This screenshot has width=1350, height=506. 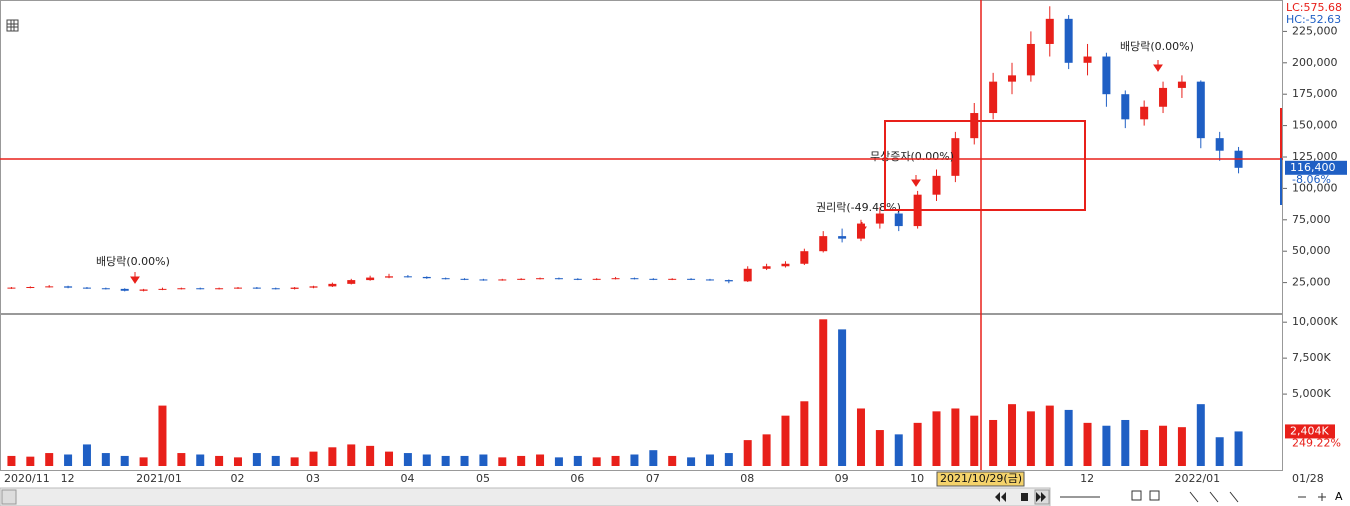 What do you see at coordinates (238, 478) in the screenshot?
I see `x-tick-label: 02` at bounding box center [238, 478].